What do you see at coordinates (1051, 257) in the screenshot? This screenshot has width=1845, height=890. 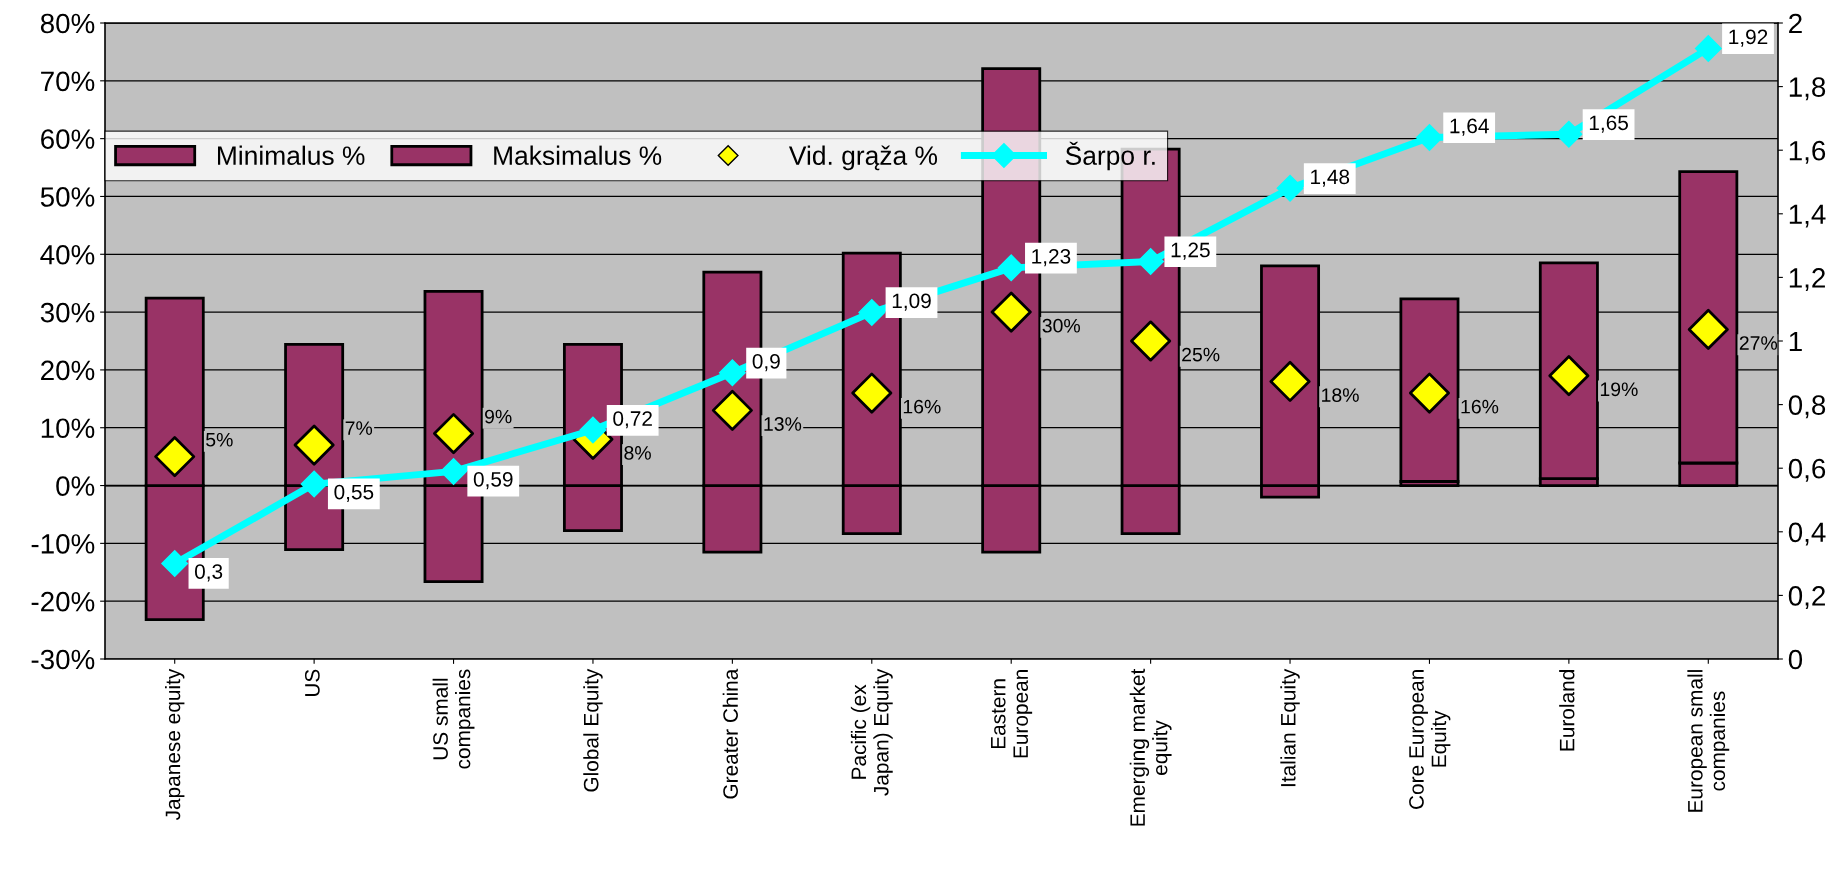 I see `data-label: 1,23` at bounding box center [1051, 257].